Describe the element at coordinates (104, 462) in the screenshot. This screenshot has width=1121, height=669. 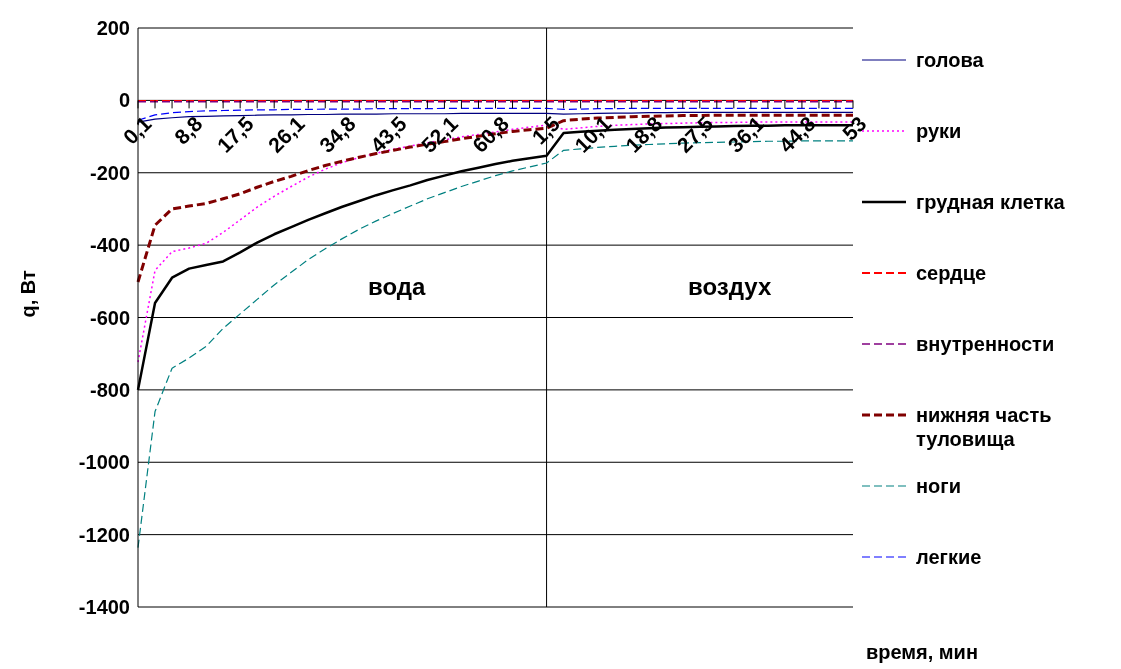
I see `y-tick-label: -1000` at that location.